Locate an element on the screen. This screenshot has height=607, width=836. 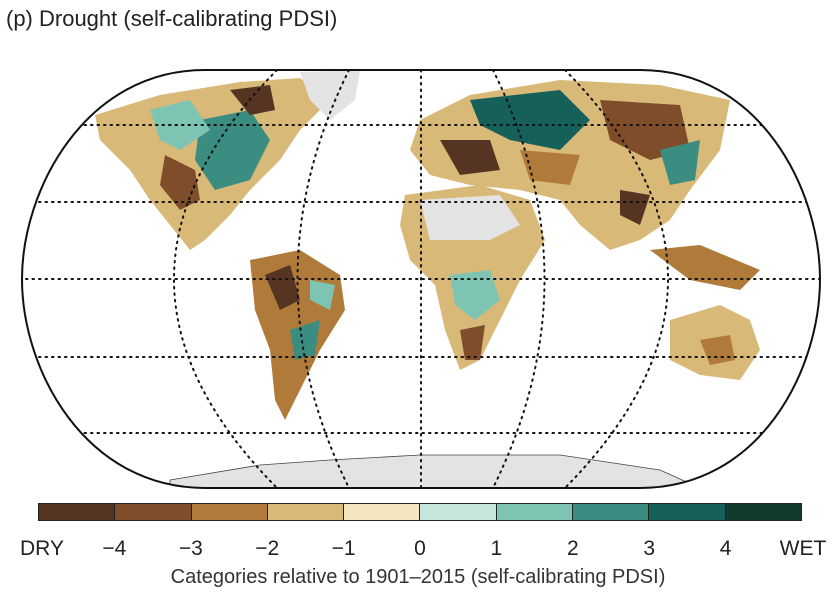
colorbar-tick: 2 is located at coordinates (572, 548).